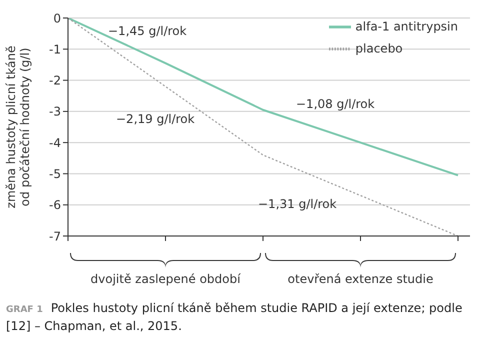  I want to click on annotation: −1,45 g/l/rok, so click(147, 31).